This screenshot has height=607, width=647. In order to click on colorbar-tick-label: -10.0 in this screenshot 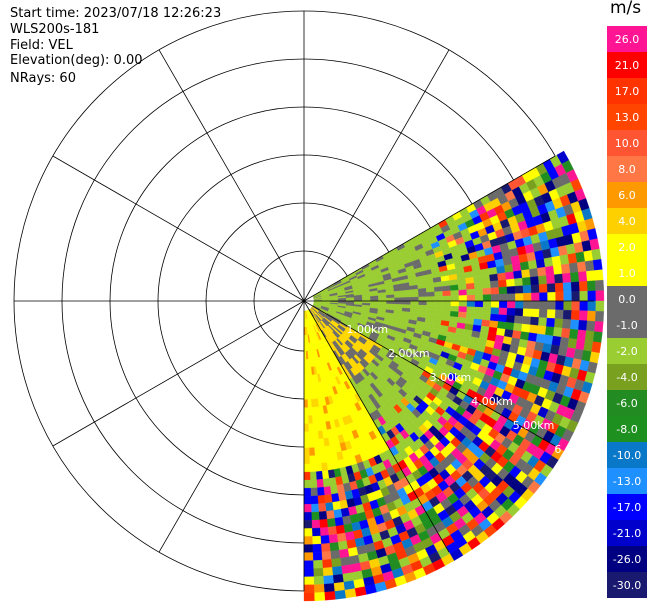, I will do `click(627, 455)`.